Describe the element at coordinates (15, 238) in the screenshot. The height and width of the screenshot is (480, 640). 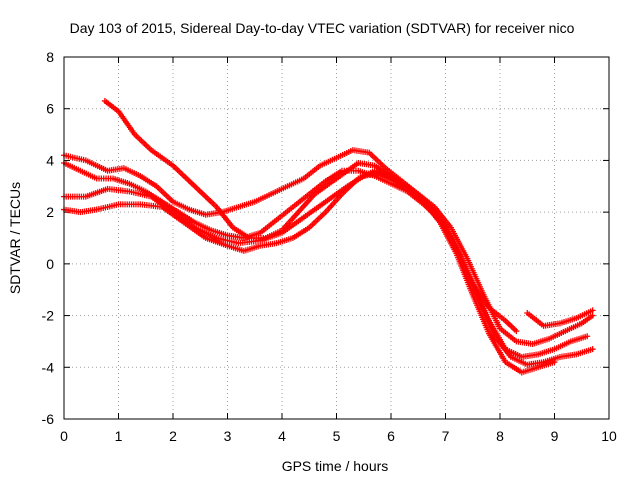
I see `y-axis-label: SDTVAR / TECUs` at that location.